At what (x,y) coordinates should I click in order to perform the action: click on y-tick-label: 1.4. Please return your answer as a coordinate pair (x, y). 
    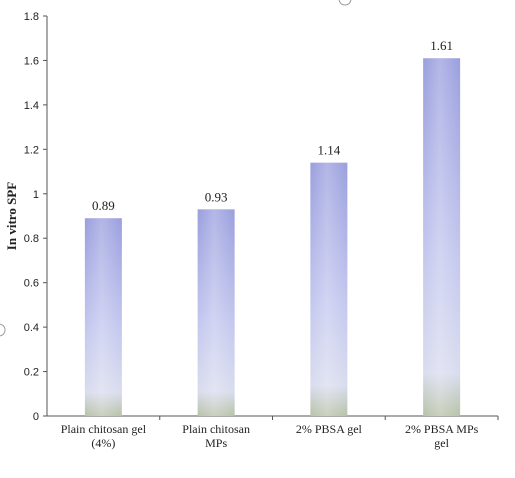
    Looking at the image, I should click on (31, 106).